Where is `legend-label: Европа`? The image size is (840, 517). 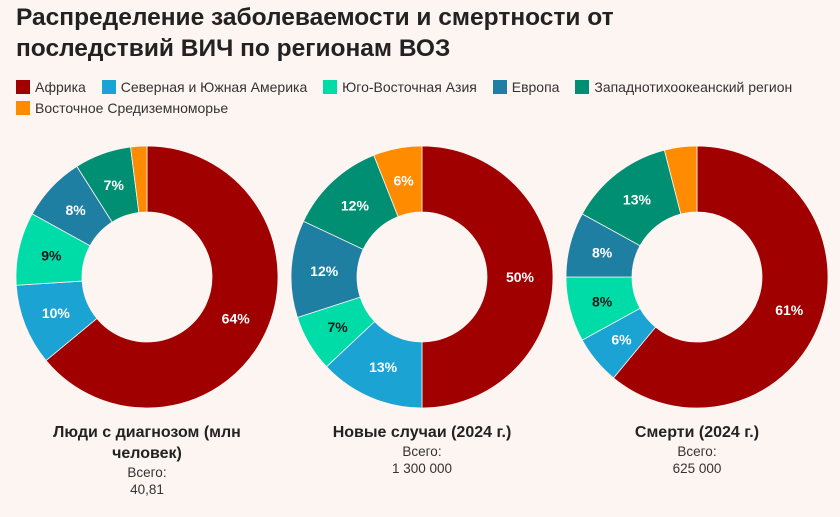
legend-label: Европа is located at coordinates (535, 87).